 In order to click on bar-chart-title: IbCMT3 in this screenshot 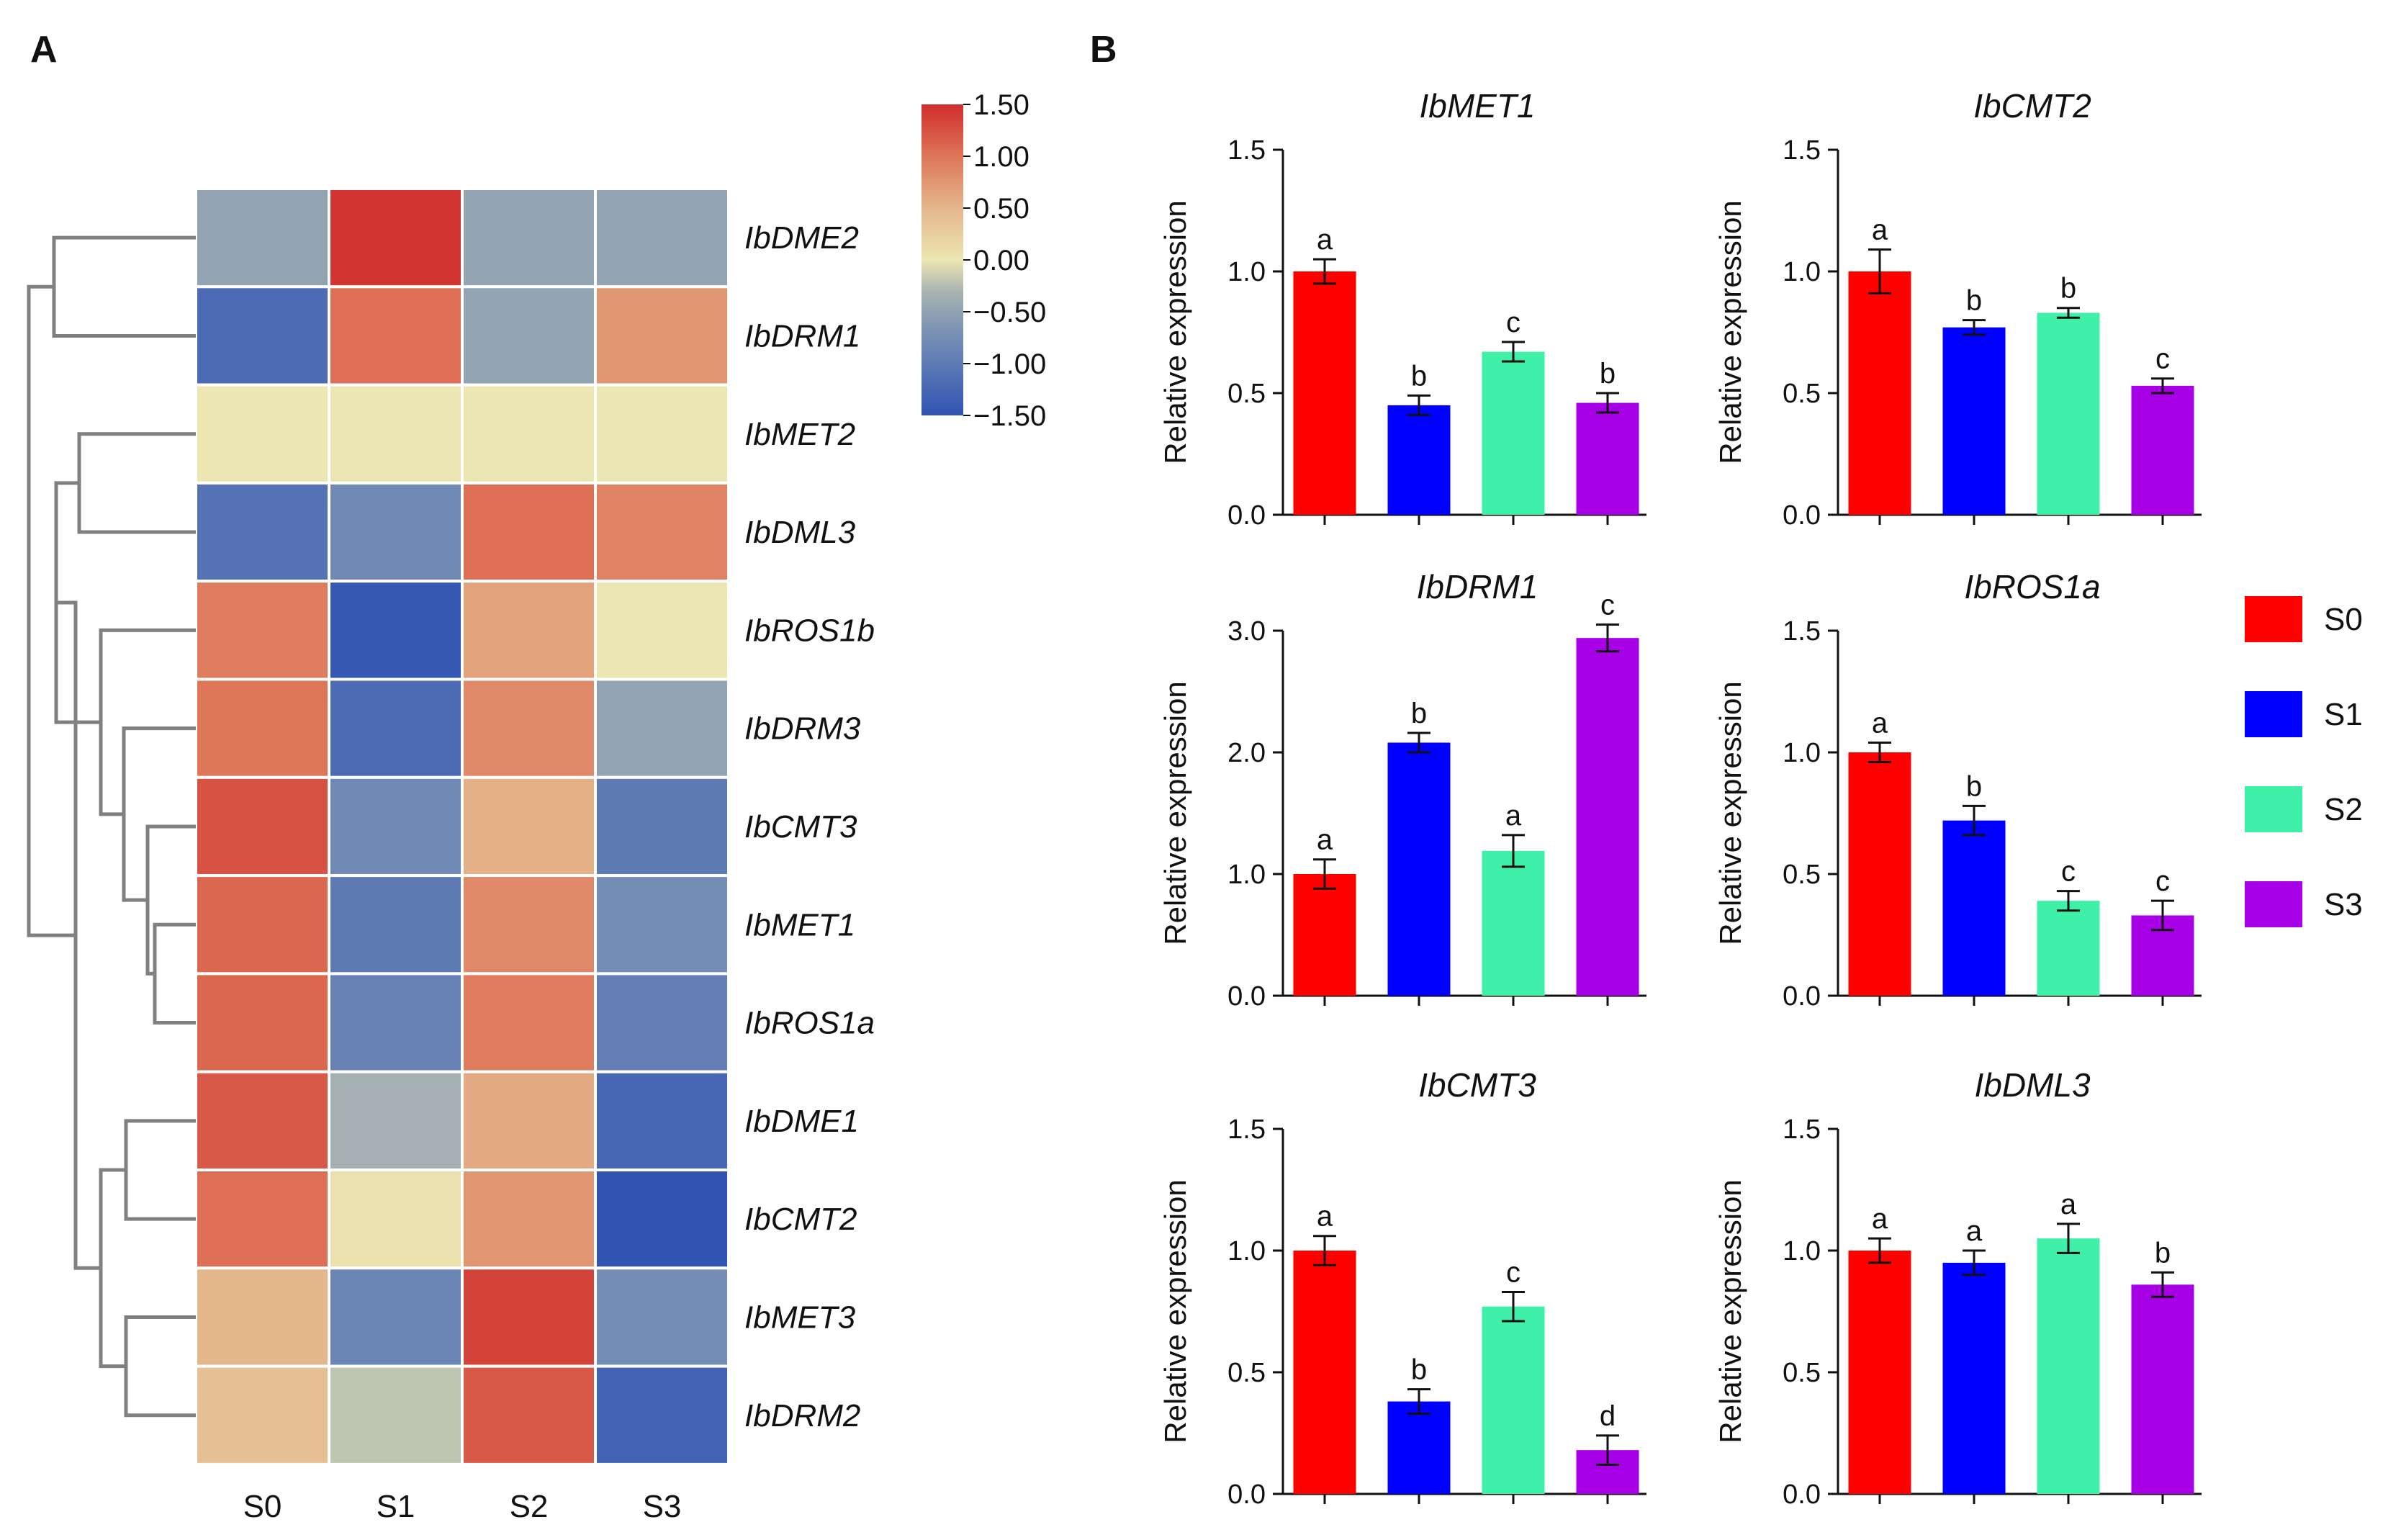, I will do `click(1477, 1085)`.